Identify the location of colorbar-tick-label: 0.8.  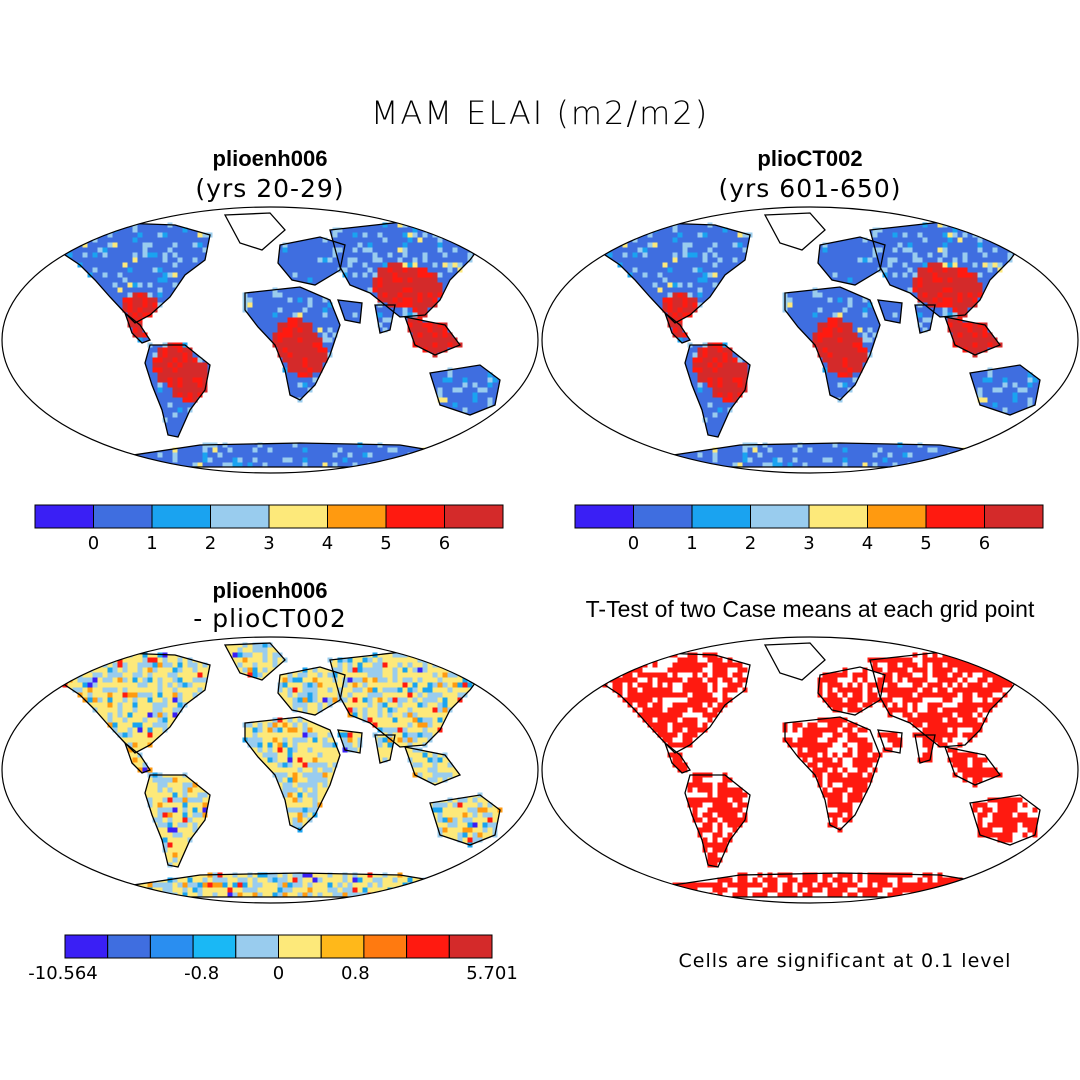
(355, 973).